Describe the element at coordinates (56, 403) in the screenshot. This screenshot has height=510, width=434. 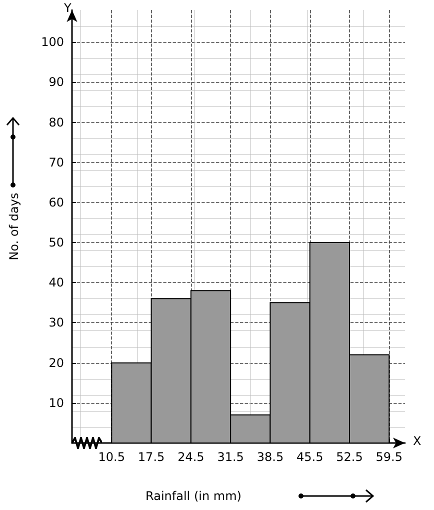
I see `y-tick-label: 10` at that location.